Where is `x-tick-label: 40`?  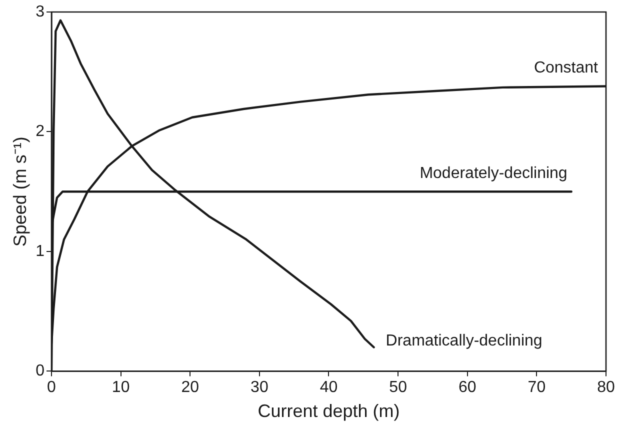 x-tick-label: 40 is located at coordinates (329, 387).